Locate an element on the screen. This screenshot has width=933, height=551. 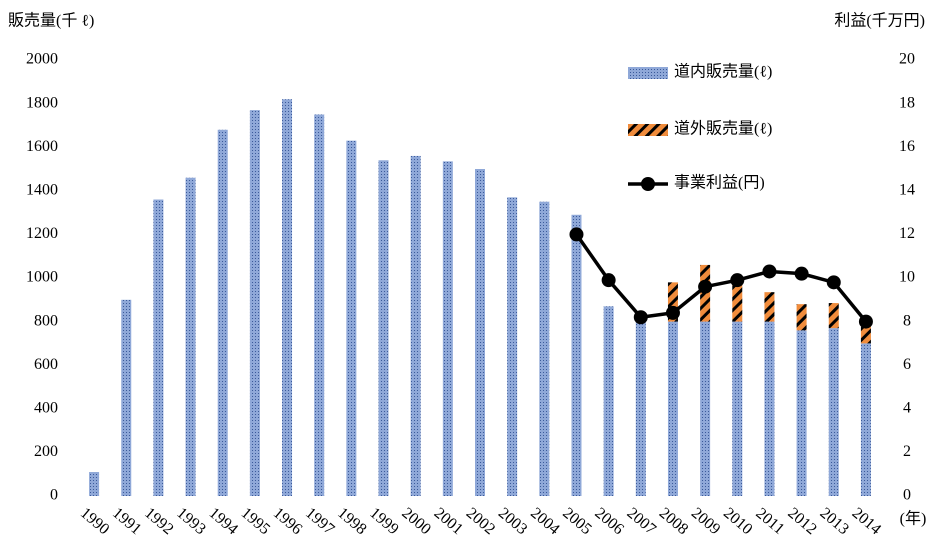
x-tick-label: 1992 is located at coordinates (158, 522).